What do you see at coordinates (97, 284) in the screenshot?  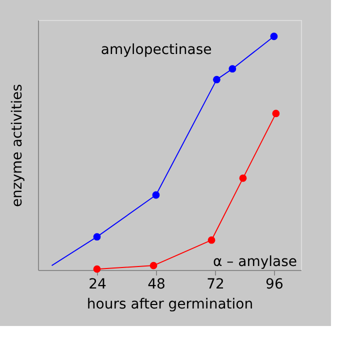 I see `x-tick-label: 24` at bounding box center [97, 284].